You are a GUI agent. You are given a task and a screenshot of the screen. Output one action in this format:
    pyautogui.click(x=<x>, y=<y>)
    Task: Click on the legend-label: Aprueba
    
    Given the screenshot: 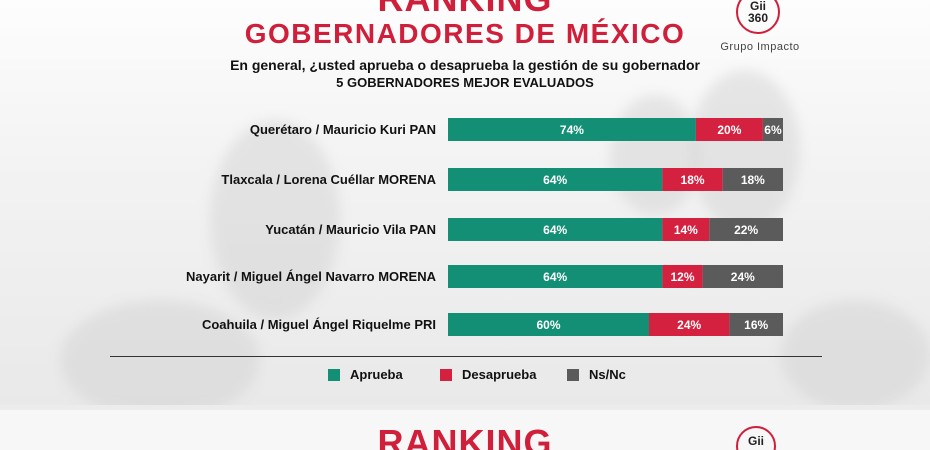 What is the action you would take?
    pyautogui.click(x=376, y=374)
    